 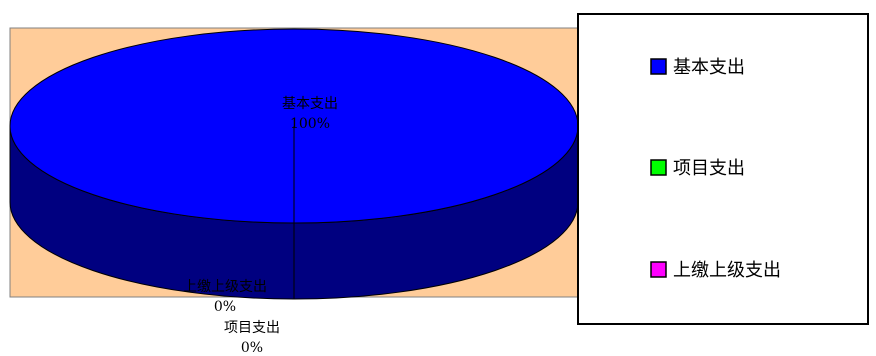 I want to click on data-labels: 基本支出 100% 上缴上级支出 0% 项目支出 0%, so click(x=260, y=225).